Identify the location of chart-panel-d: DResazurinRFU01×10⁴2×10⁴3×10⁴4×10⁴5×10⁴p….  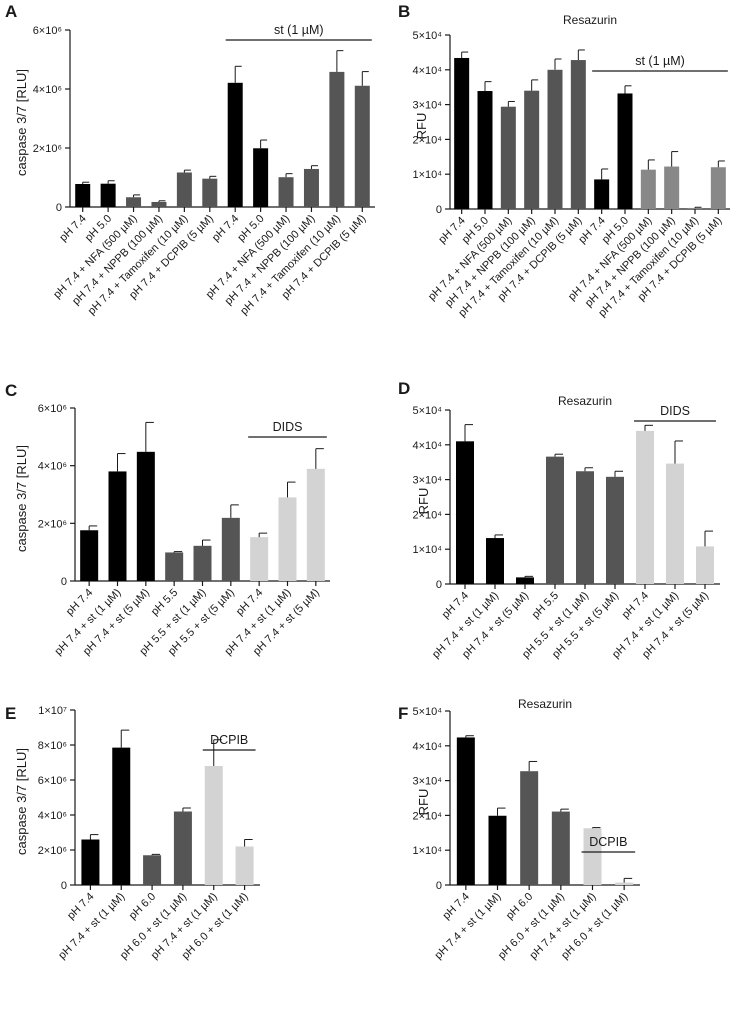
(559, 520).